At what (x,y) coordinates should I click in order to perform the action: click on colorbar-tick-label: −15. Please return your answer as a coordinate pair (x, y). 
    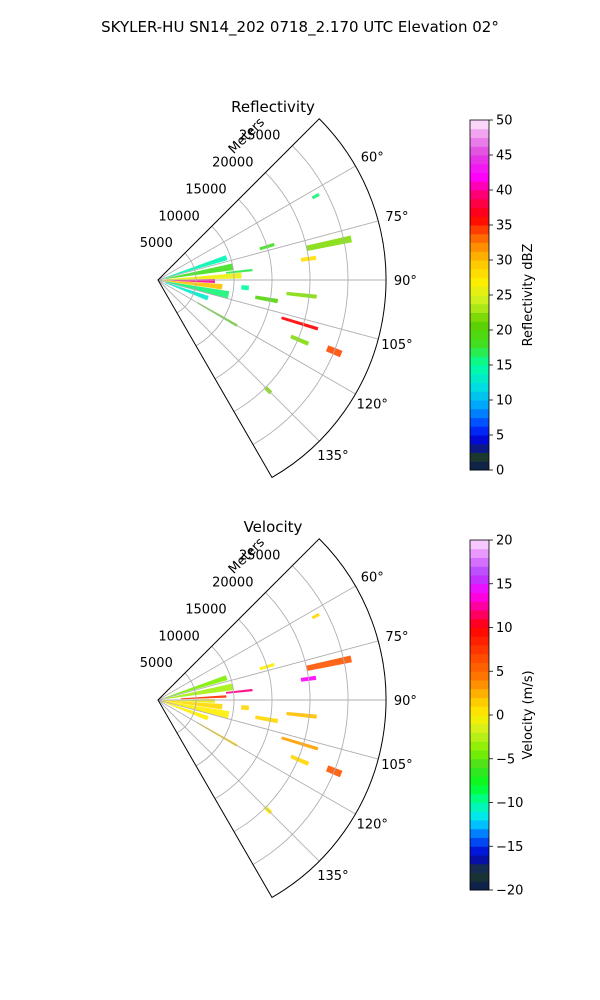
    Looking at the image, I should click on (509, 847).